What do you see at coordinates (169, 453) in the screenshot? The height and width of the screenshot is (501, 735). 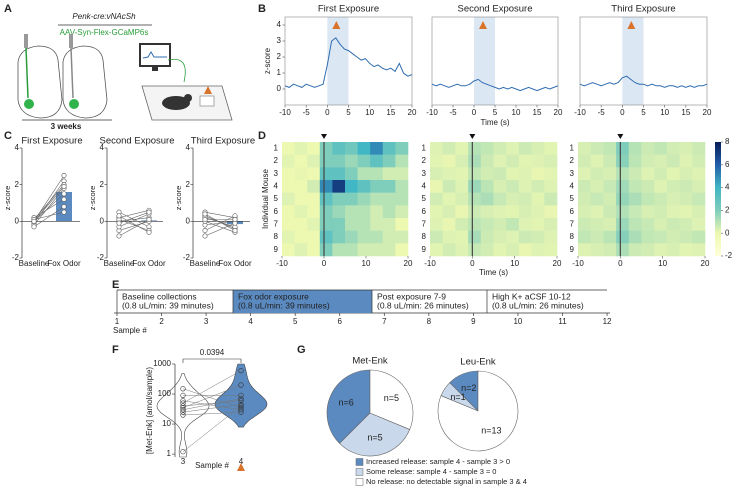 I see `y-tick-label: 1` at bounding box center [169, 453].